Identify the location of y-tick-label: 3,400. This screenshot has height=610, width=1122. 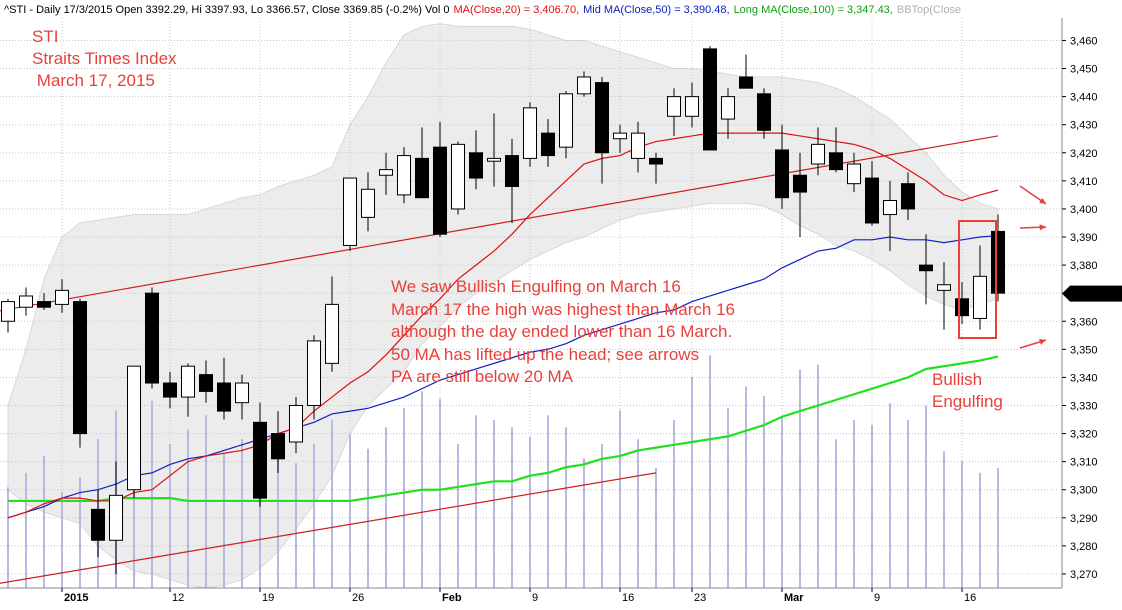
(1084, 210).